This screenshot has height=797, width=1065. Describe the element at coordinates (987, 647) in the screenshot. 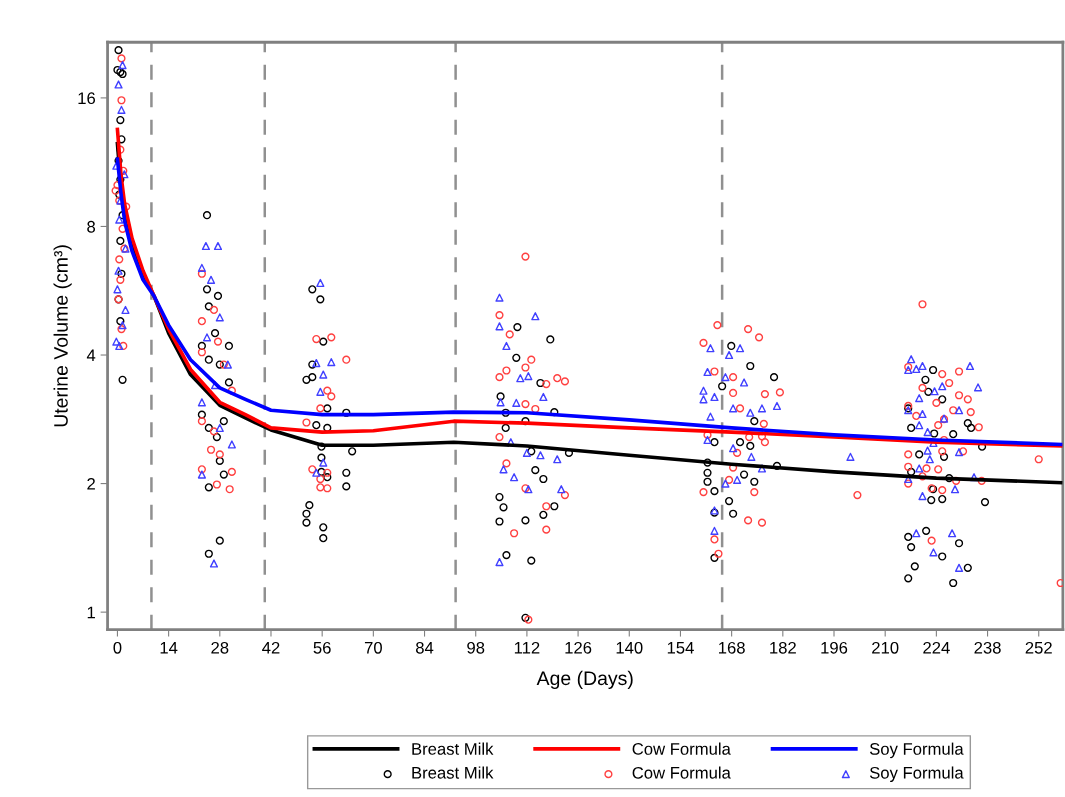

I see `x-tick-label: 238` at that location.